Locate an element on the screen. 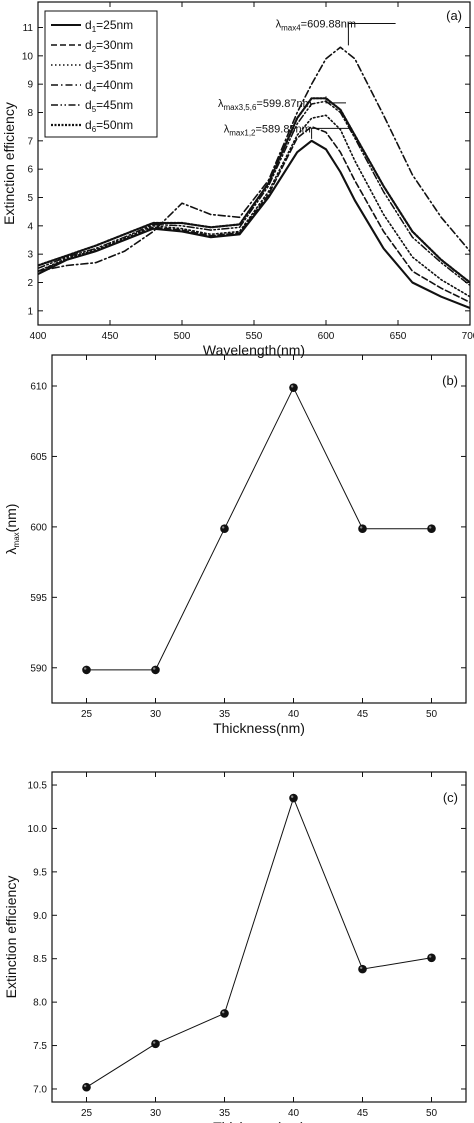  x-tick-label: 40 is located at coordinates (294, 714).